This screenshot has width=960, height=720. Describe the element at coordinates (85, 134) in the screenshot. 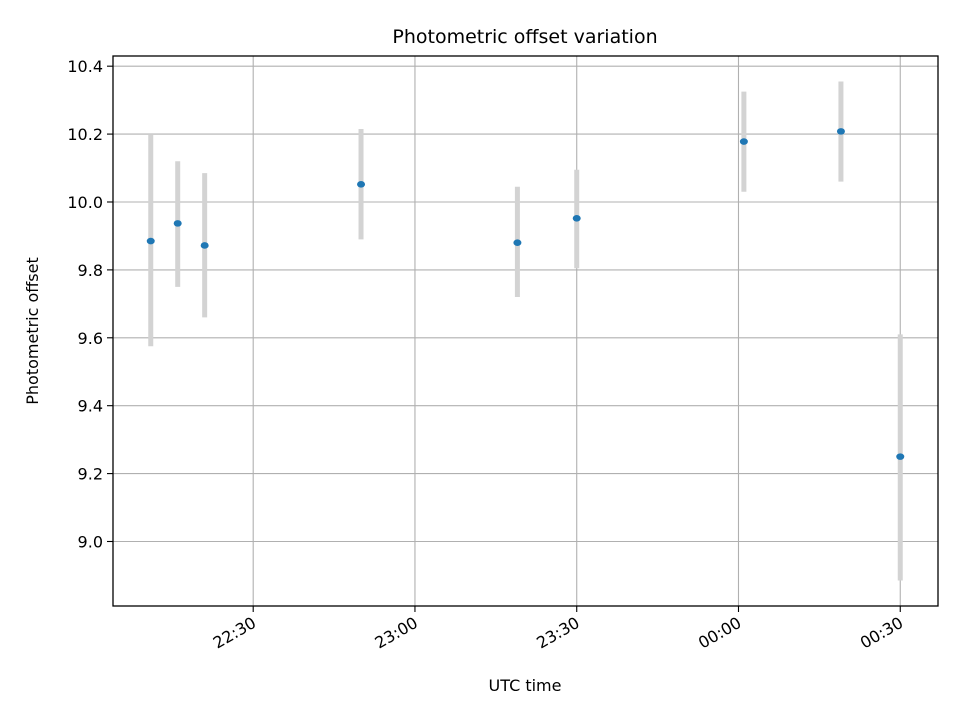

I see `y-tick-label: 10.2` at that location.